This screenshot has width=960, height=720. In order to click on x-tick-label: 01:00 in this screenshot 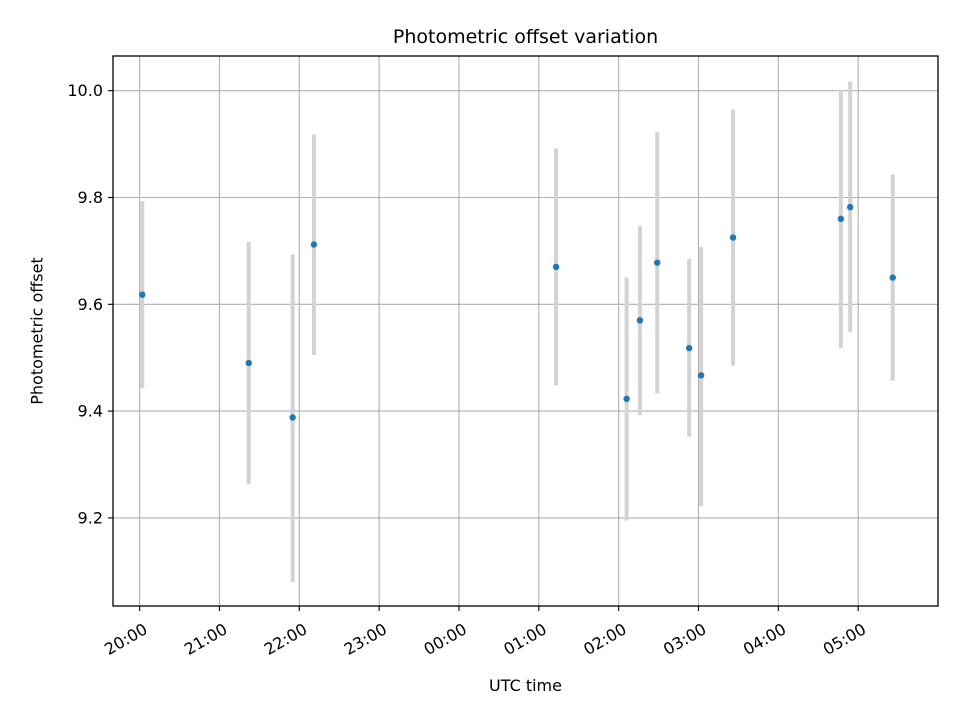, I will do `click(524, 639)`.